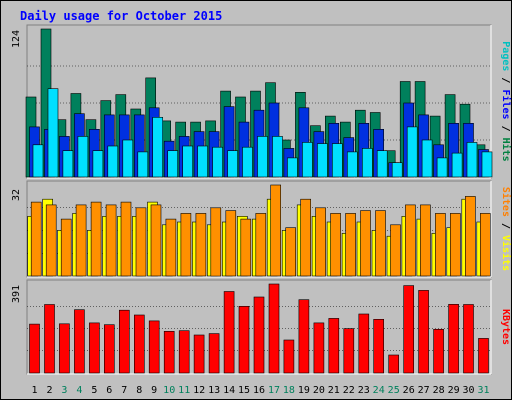  What do you see at coordinates (379, 390) in the screenshot?
I see `x-tick-label: 24` at bounding box center [379, 390].